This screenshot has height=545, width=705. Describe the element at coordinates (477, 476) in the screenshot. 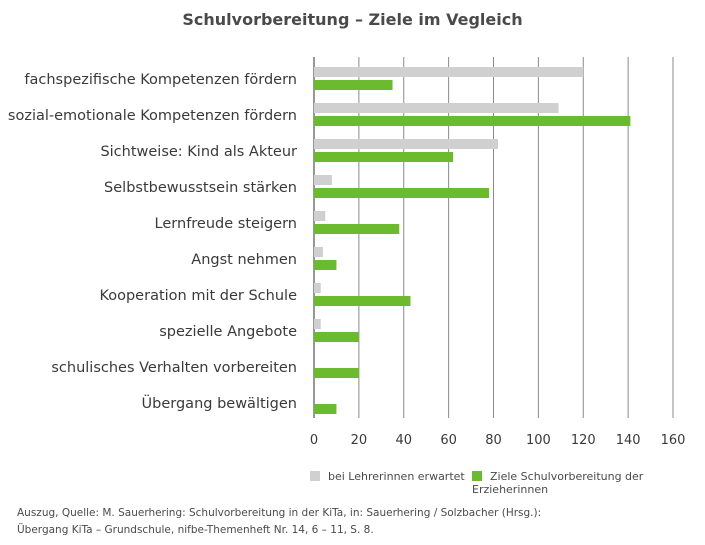

I see `legend-swatch-green` at that location.